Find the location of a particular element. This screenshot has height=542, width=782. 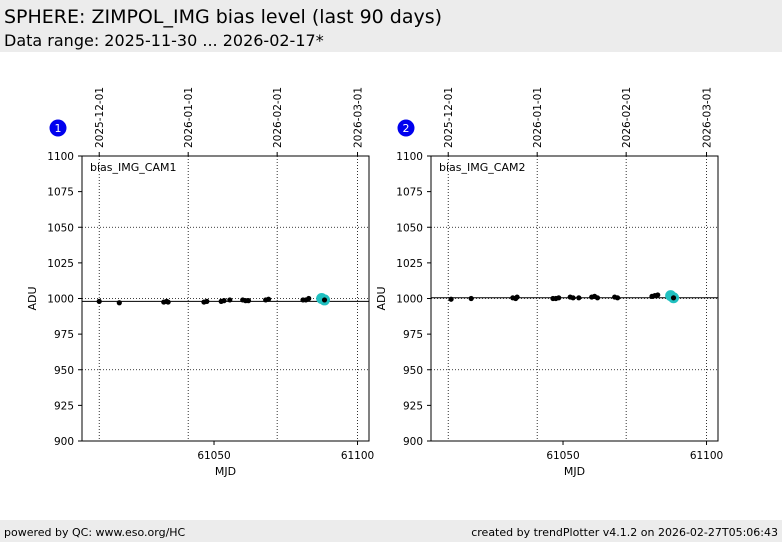

footer-powered-by: powered by QC: www.eso.org/HC is located at coordinates (95, 532).